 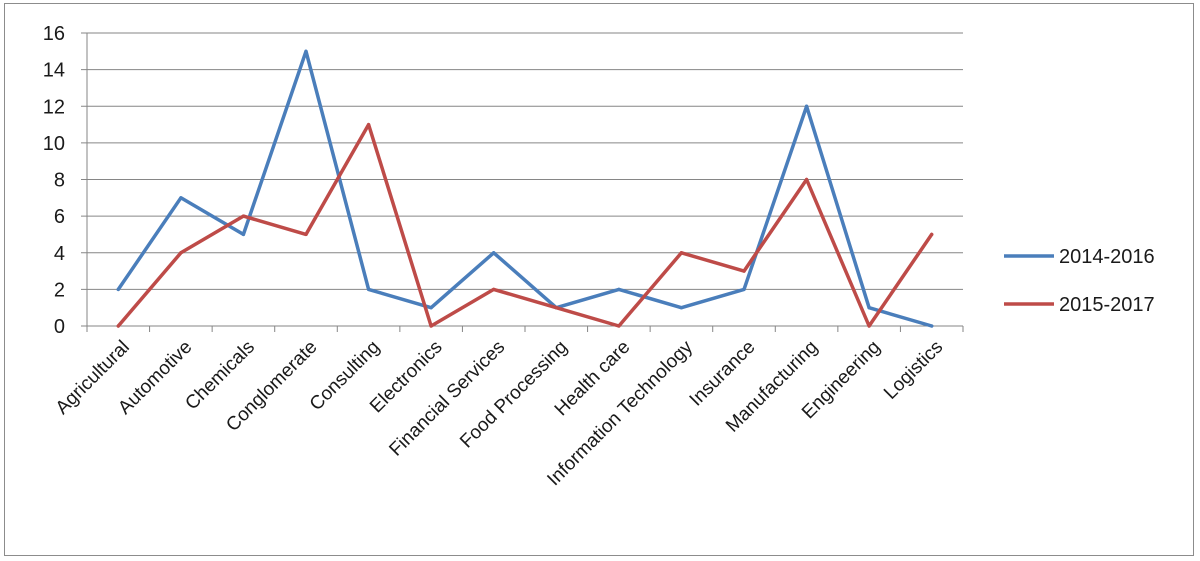 I want to click on x-tick-label-7: Financial Services, so click(x=447, y=399).